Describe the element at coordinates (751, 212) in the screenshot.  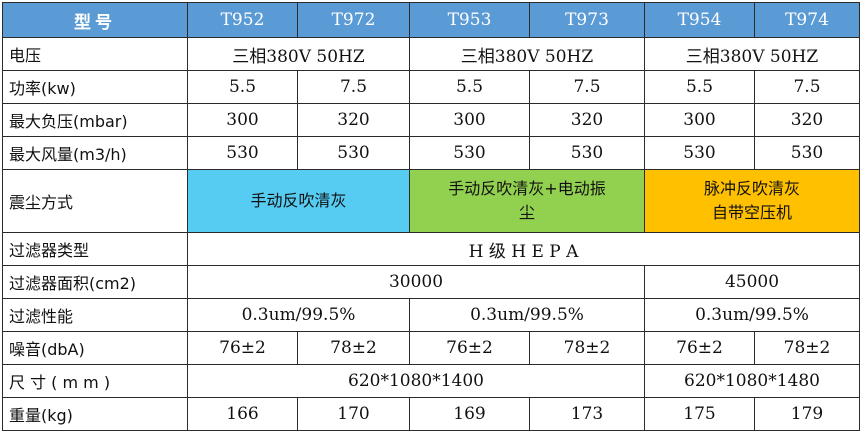
I see `dust-method-line: 自带空压机` at that location.